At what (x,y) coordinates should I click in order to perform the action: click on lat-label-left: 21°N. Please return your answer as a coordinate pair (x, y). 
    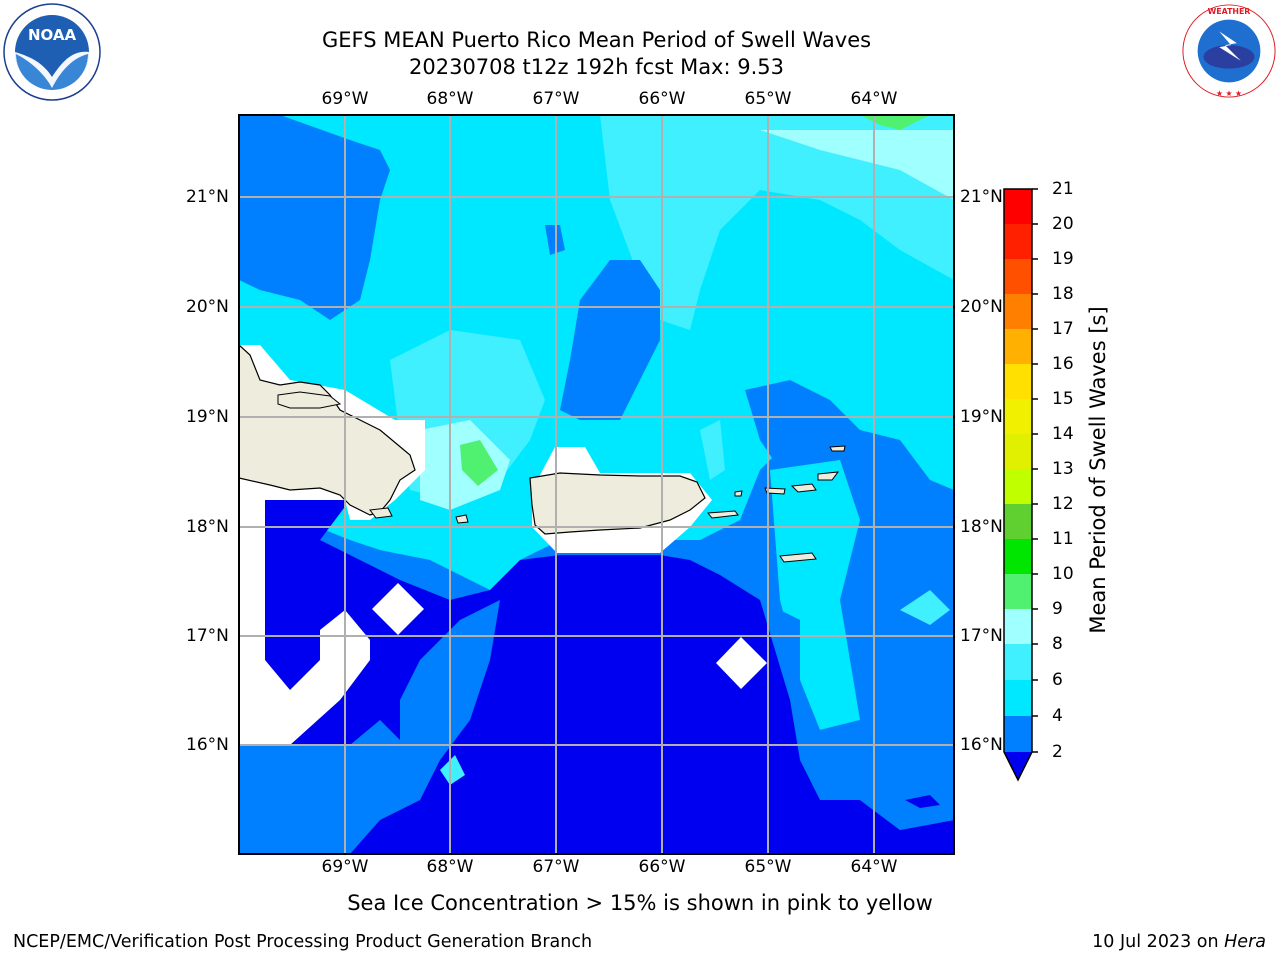
    Looking at the image, I should click on (207, 197).